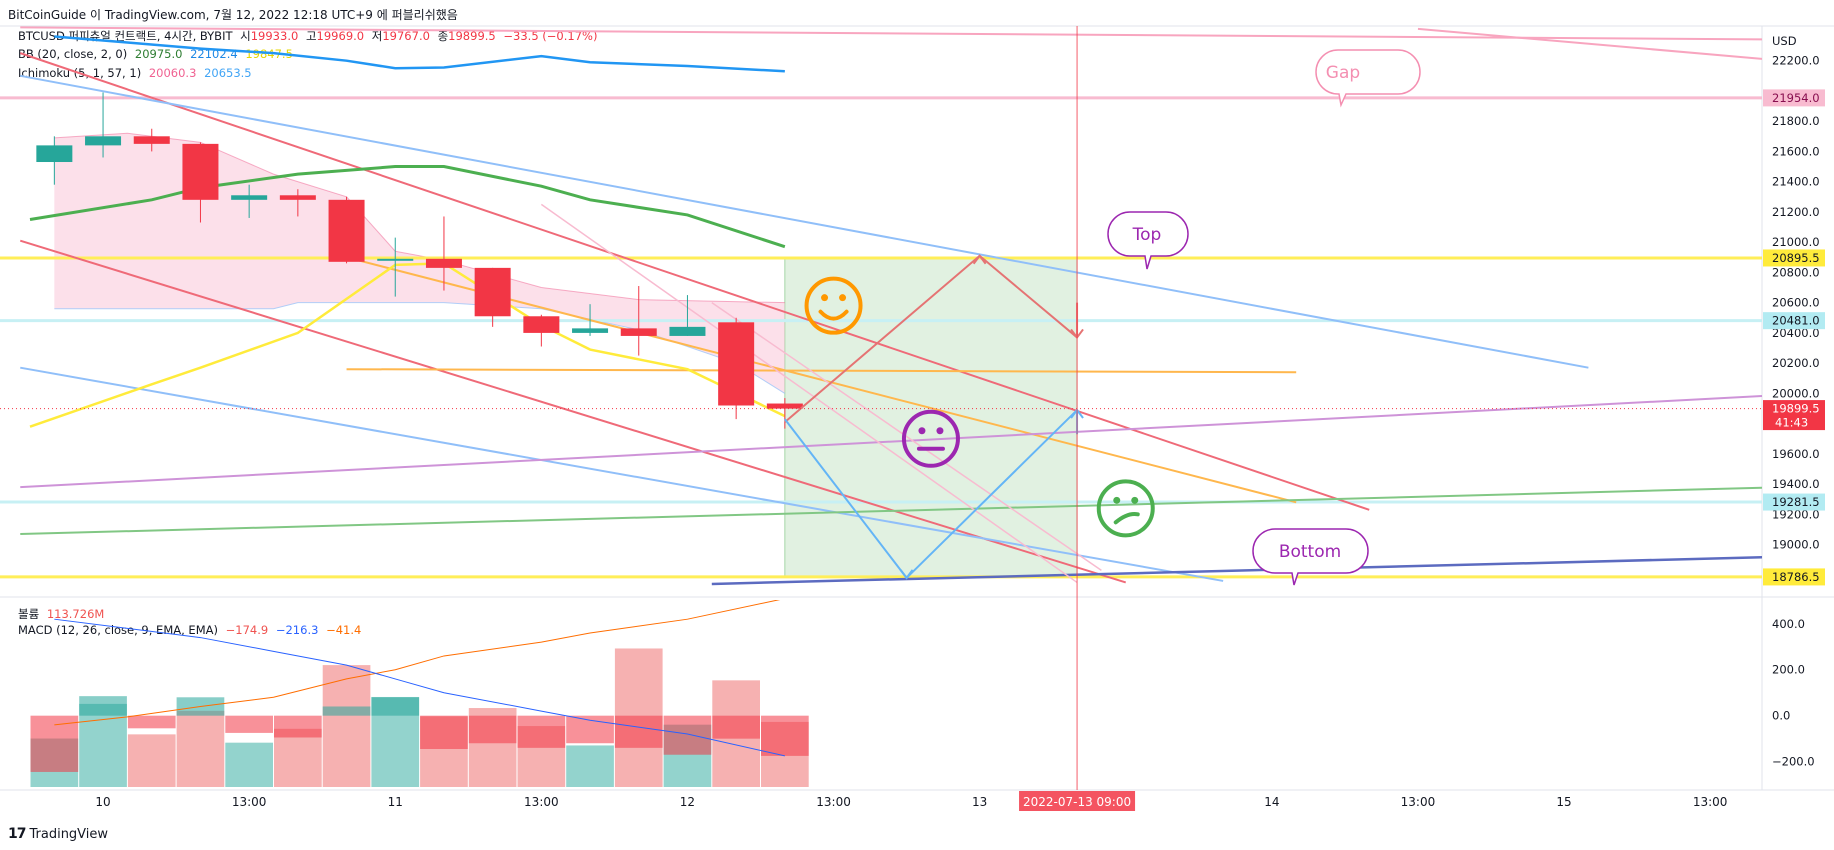  Describe the element at coordinates (1147, 235) in the screenshot. I see `top-label: Top` at that location.